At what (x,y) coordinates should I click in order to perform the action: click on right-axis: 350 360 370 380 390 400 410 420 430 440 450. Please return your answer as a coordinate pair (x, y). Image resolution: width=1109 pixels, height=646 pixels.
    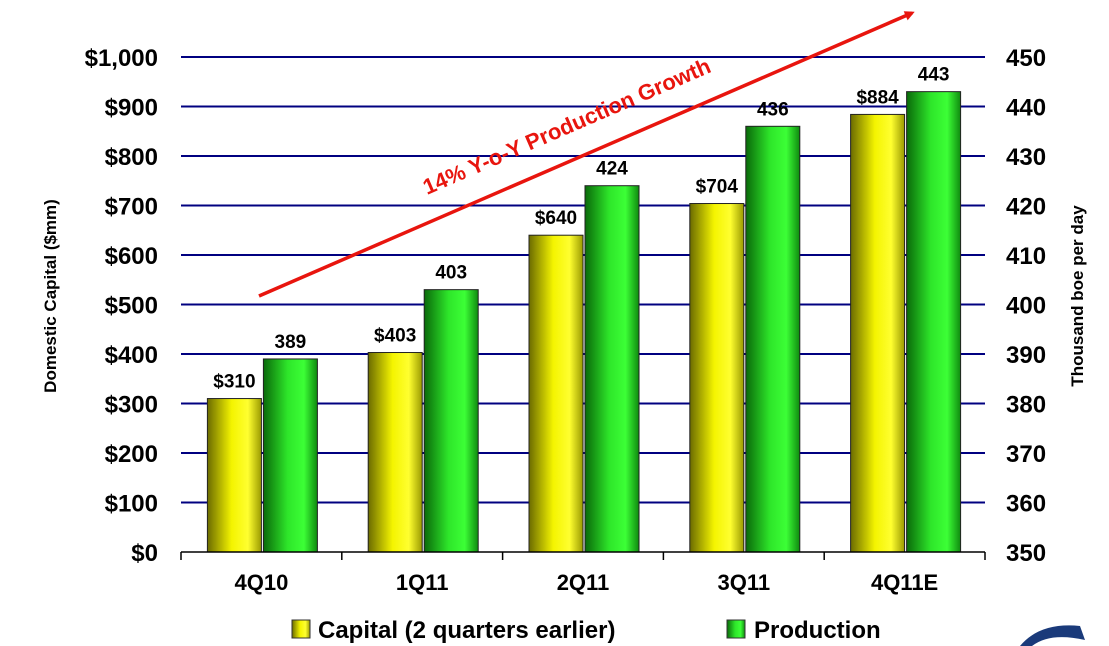
    Looking at the image, I should click on (1026, 306).